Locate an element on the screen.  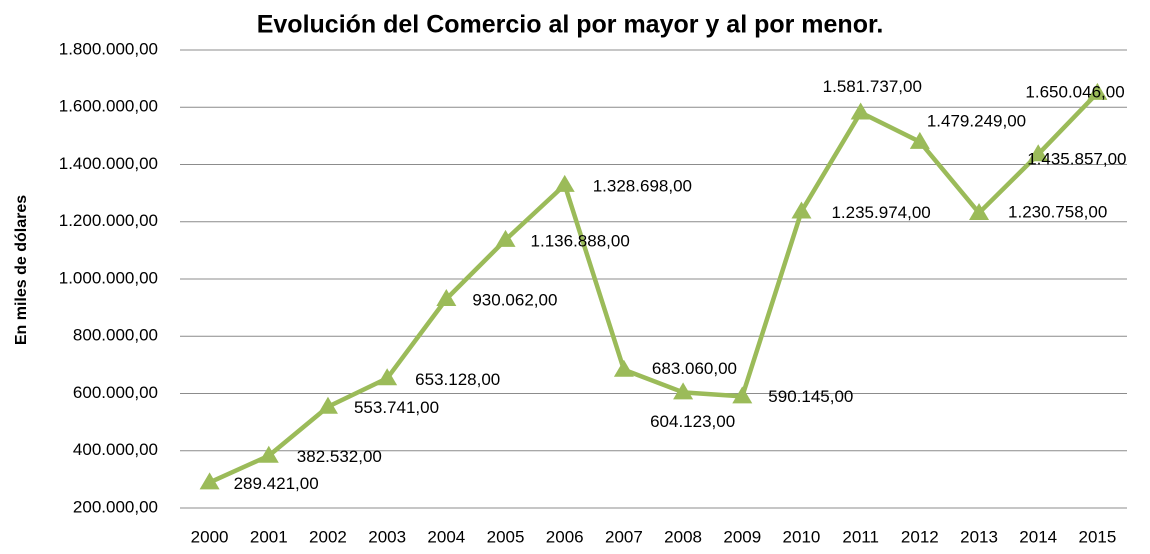
y-axis-title: En miles de dólares is located at coordinates (21, 270).